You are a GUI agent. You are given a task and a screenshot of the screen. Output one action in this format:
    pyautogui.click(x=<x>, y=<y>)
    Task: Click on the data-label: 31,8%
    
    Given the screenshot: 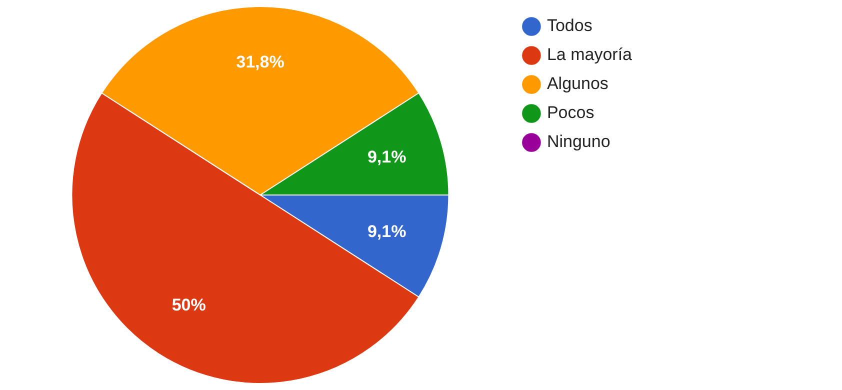 What is the action you would take?
    pyautogui.click(x=260, y=62)
    